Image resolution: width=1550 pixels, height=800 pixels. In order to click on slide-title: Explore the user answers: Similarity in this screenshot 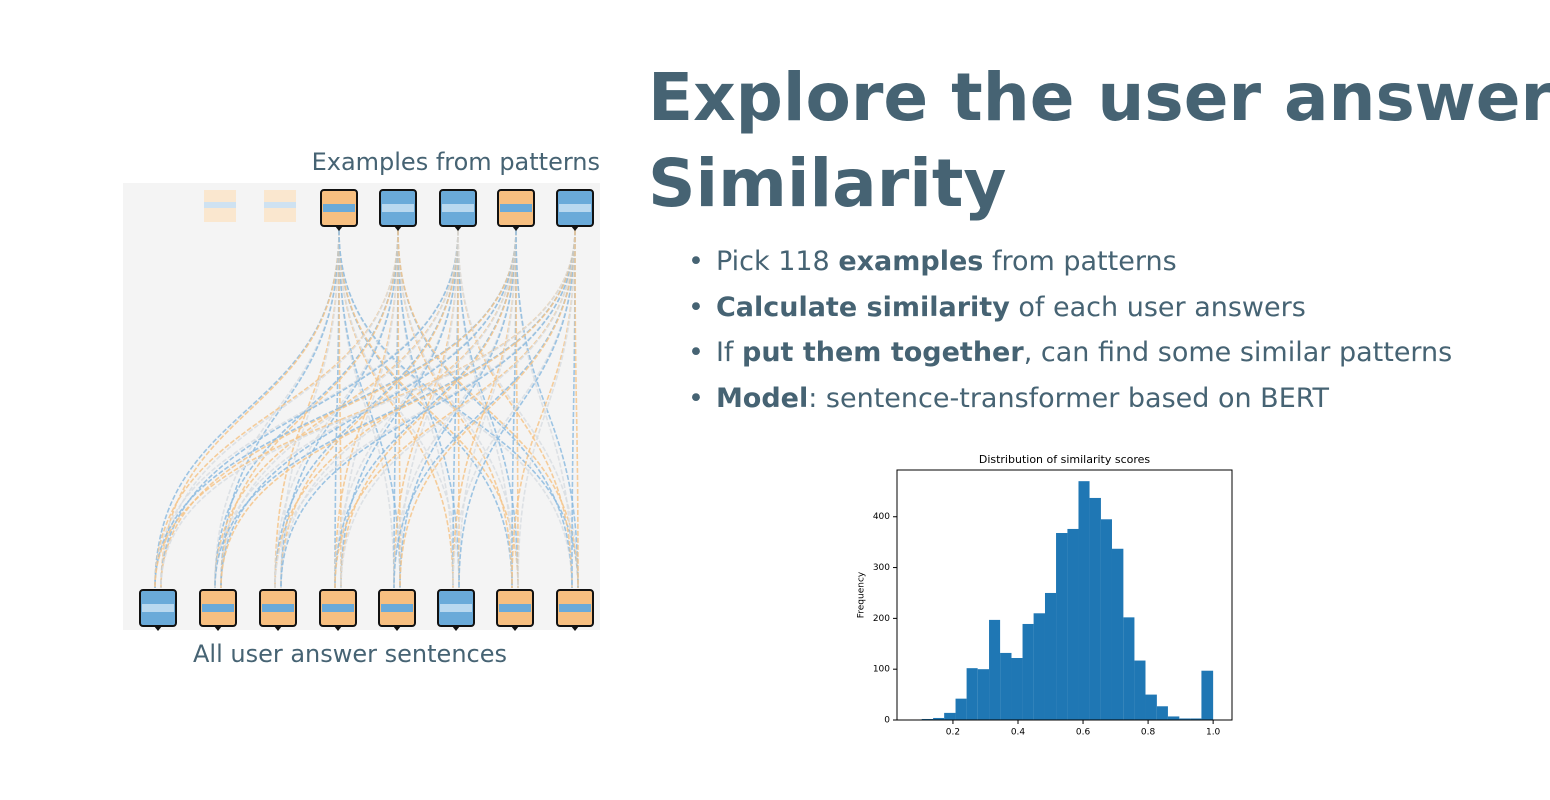, I will do `click(1099, 141)`.